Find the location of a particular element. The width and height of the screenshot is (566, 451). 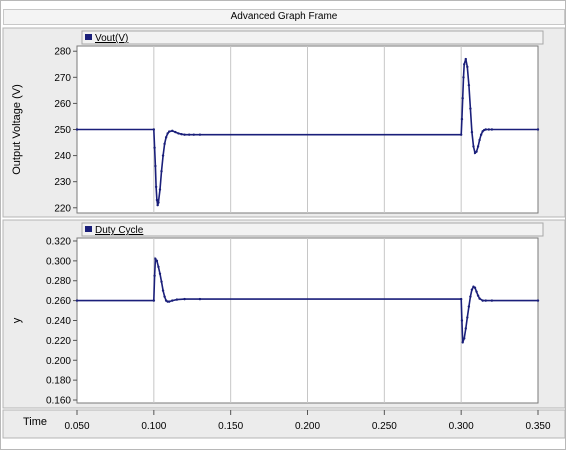

legend-label: Vout(V) is located at coordinates (111, 38).